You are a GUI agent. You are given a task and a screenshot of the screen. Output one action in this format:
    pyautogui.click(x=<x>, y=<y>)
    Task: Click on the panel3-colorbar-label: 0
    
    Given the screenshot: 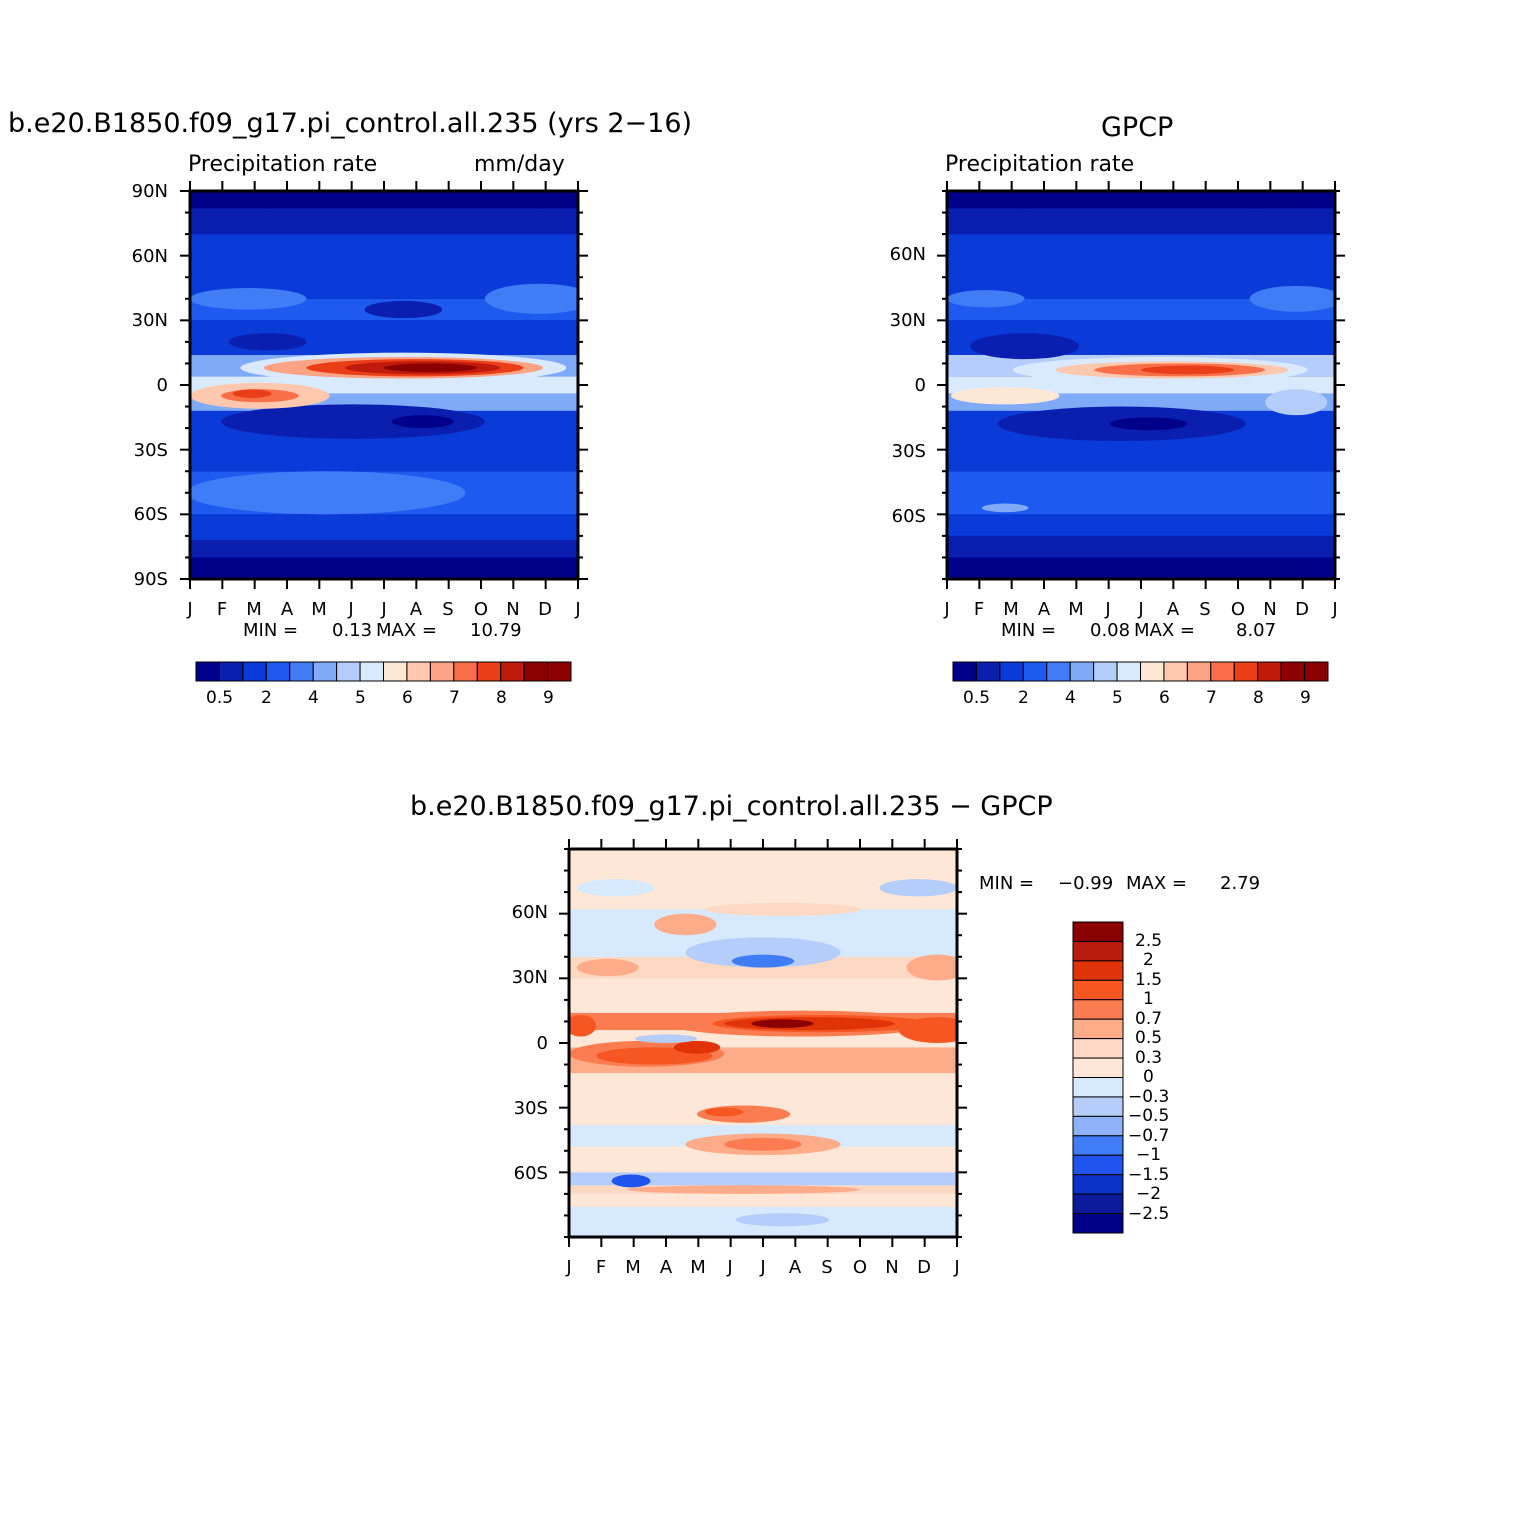 What is the action you would take?
    pyautogui.click(x=1148, y=1077)
    